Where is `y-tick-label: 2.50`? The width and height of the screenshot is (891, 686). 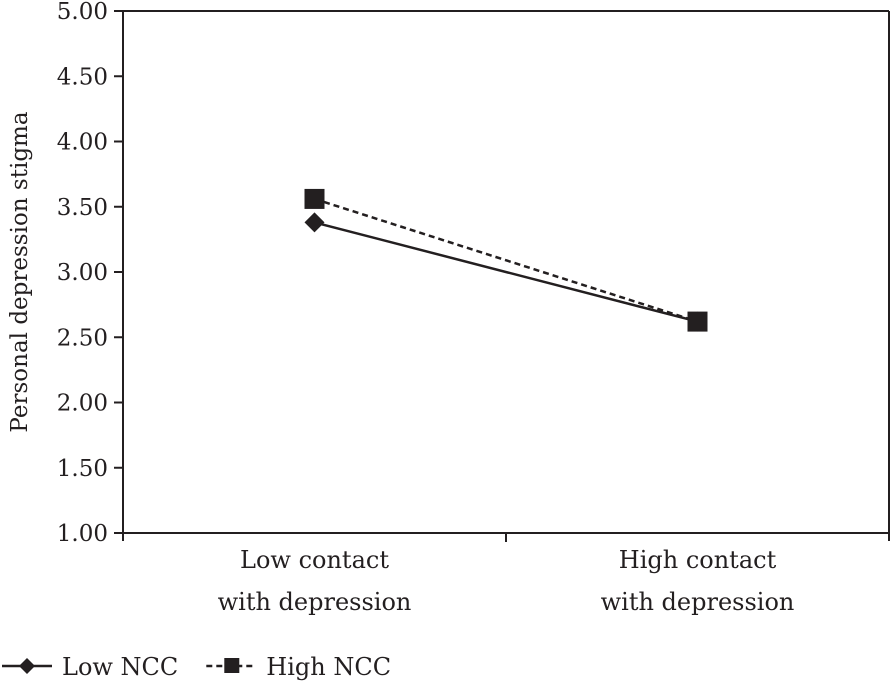 y-tick-label: 2.50 is located at coordinates (82, 338).